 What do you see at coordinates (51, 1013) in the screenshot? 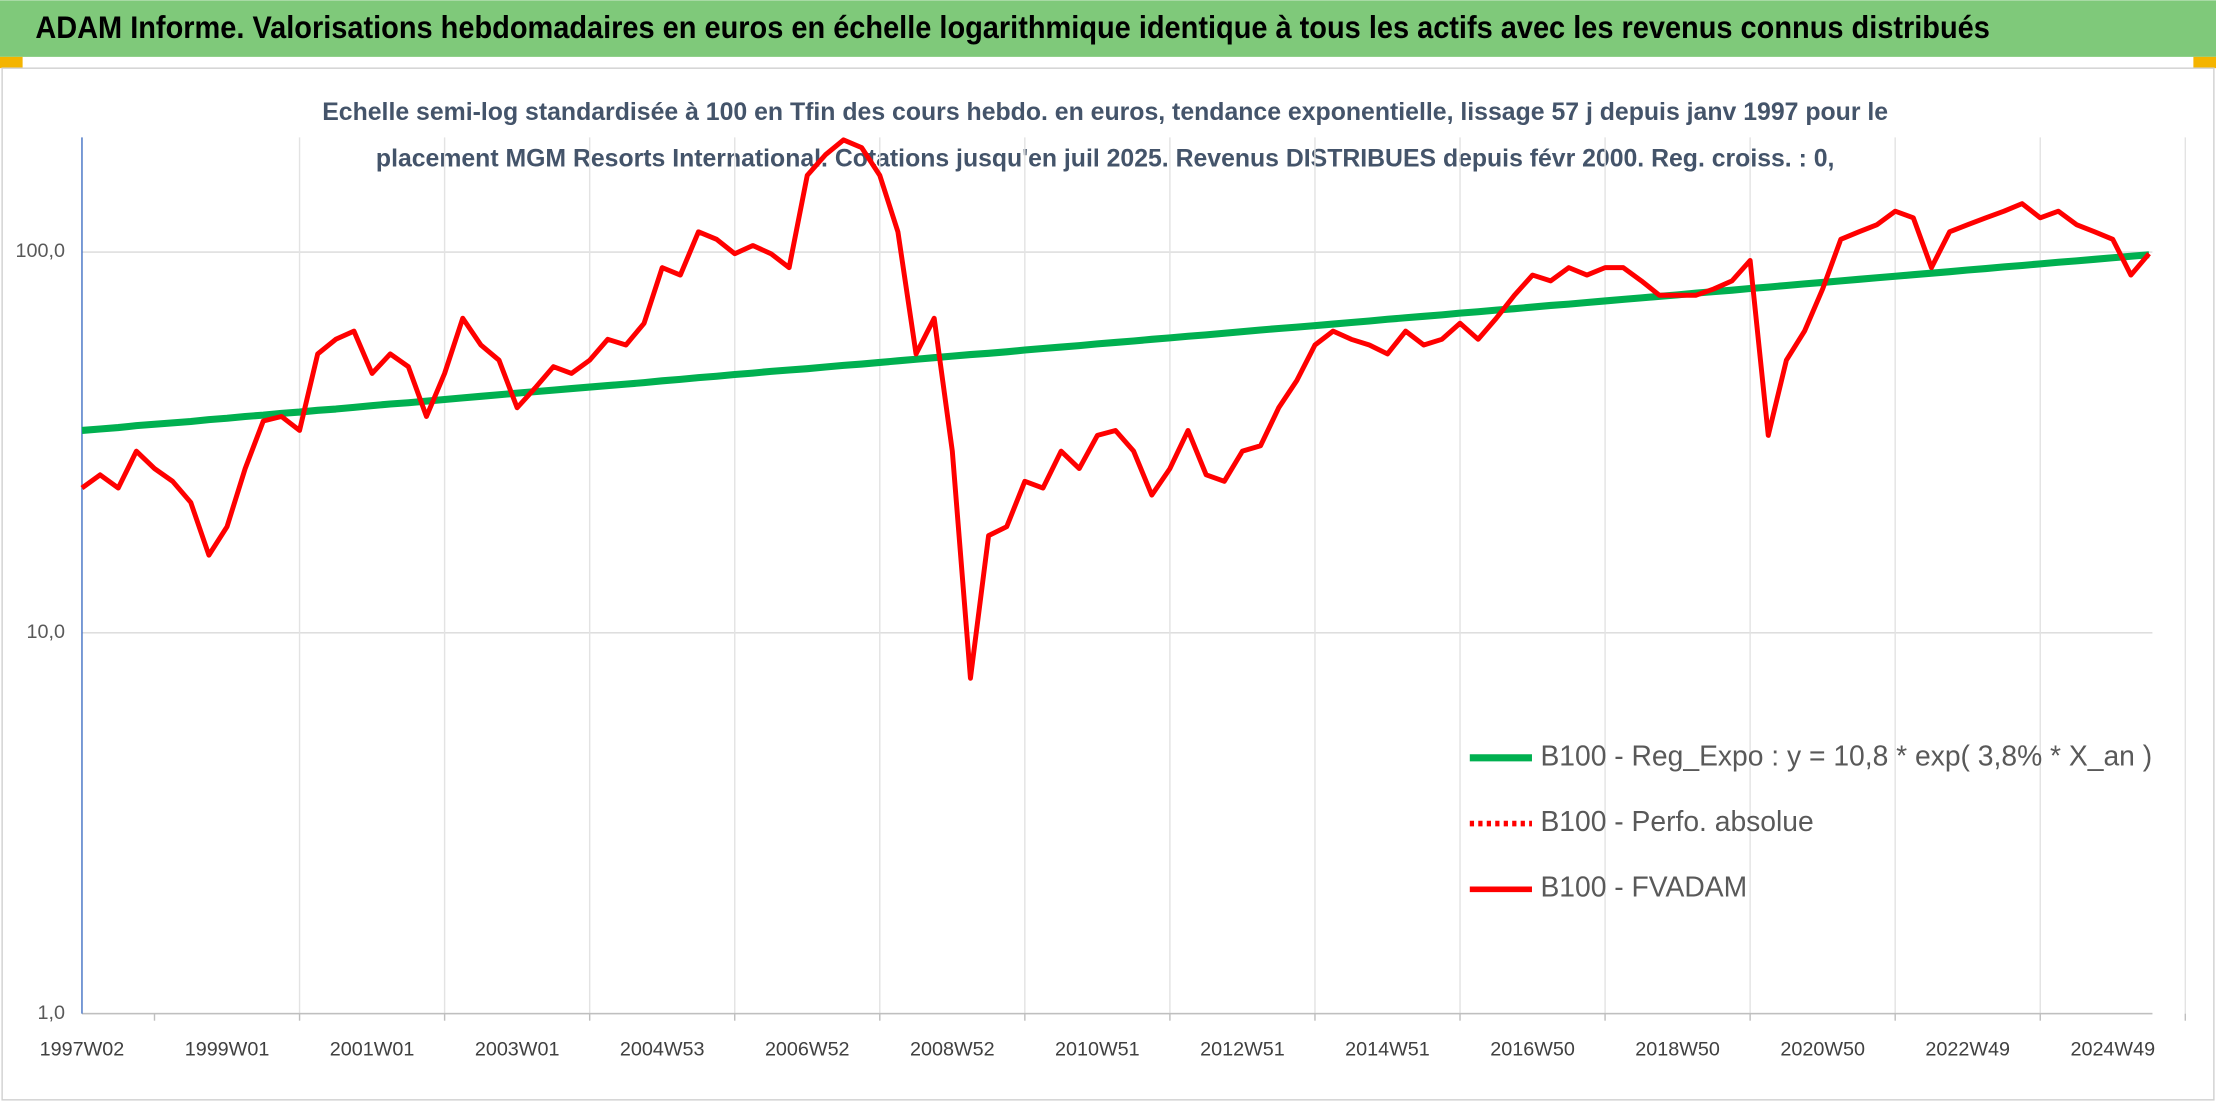
I see `y-tick-label: 1,0` at bounding box center [51, 1013].